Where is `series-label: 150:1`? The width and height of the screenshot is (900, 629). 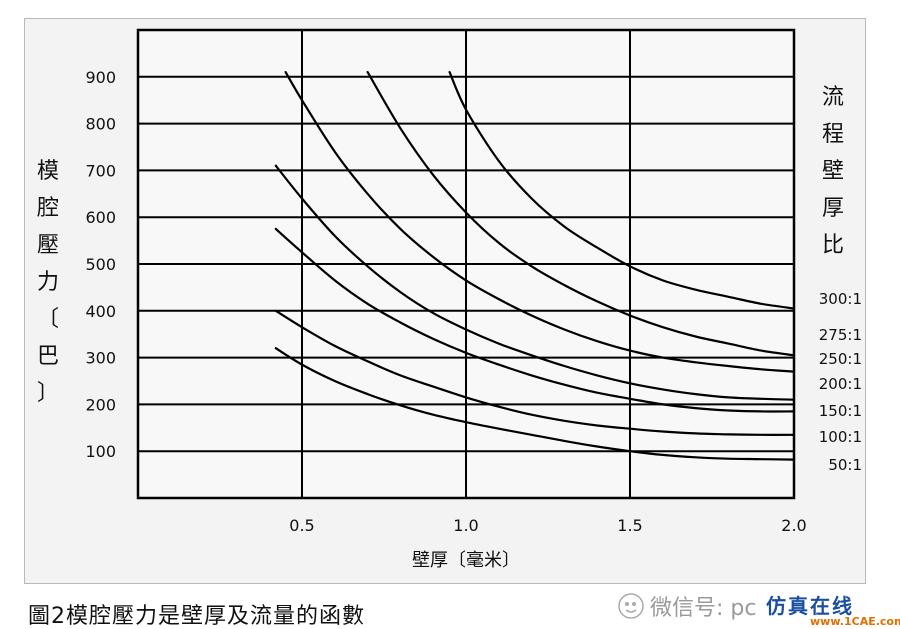
series-label: 150:1 is located at coordinates (840, 411).